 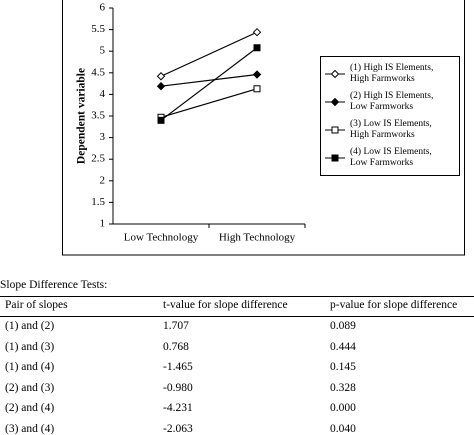 I want to click on legend-label: (2) High IS Elements, Low Farmworks, so click(x=392, y=101).